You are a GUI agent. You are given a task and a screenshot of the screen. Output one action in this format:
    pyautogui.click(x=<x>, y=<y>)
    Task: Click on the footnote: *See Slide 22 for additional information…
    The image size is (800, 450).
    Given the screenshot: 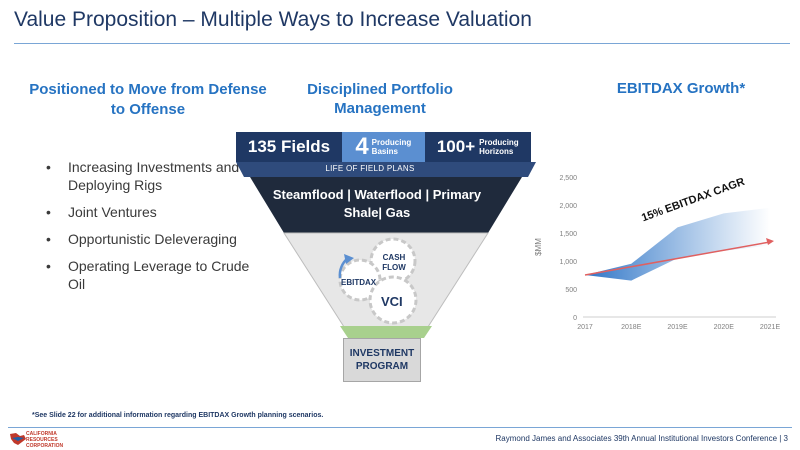 What is the action you would take?
    pyautogui.click(x=178, y=415)
    